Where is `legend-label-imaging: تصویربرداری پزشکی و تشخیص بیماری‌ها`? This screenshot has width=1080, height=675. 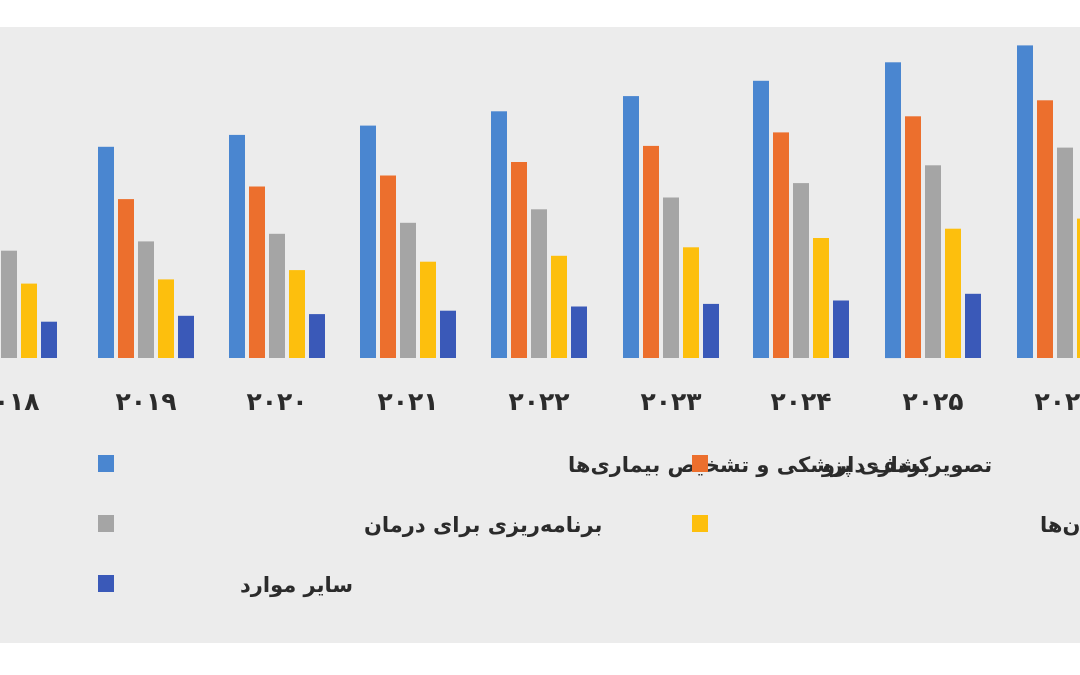 legend-label-imaging: تصویربرداری پزشکی و تشخیص بیماری‌ها is located at coordinates (780, 465).